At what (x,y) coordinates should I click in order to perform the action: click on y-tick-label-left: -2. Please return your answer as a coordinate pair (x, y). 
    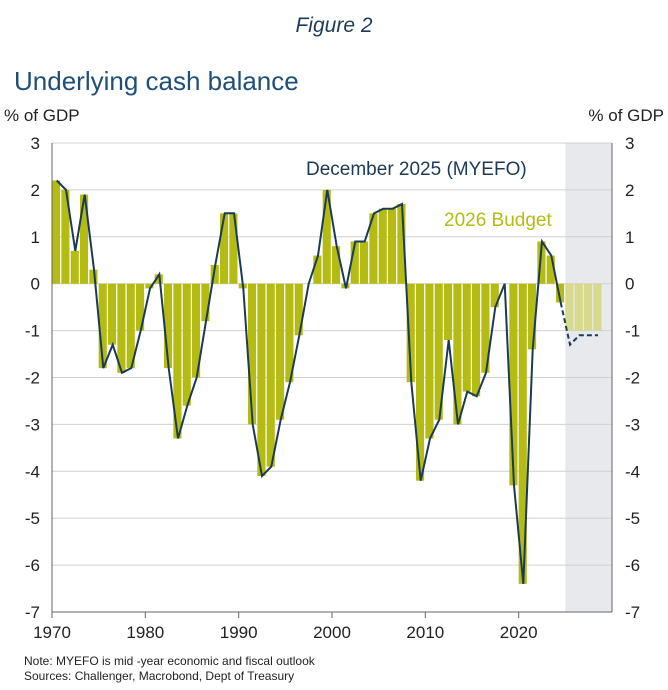
    Looking at the image, I should click on (32, 378).